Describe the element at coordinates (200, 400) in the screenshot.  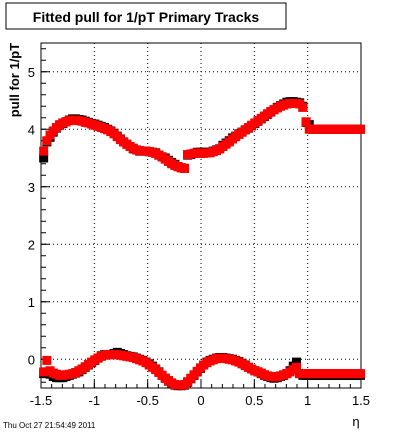
I see `x-tick-label: 0` at that location.